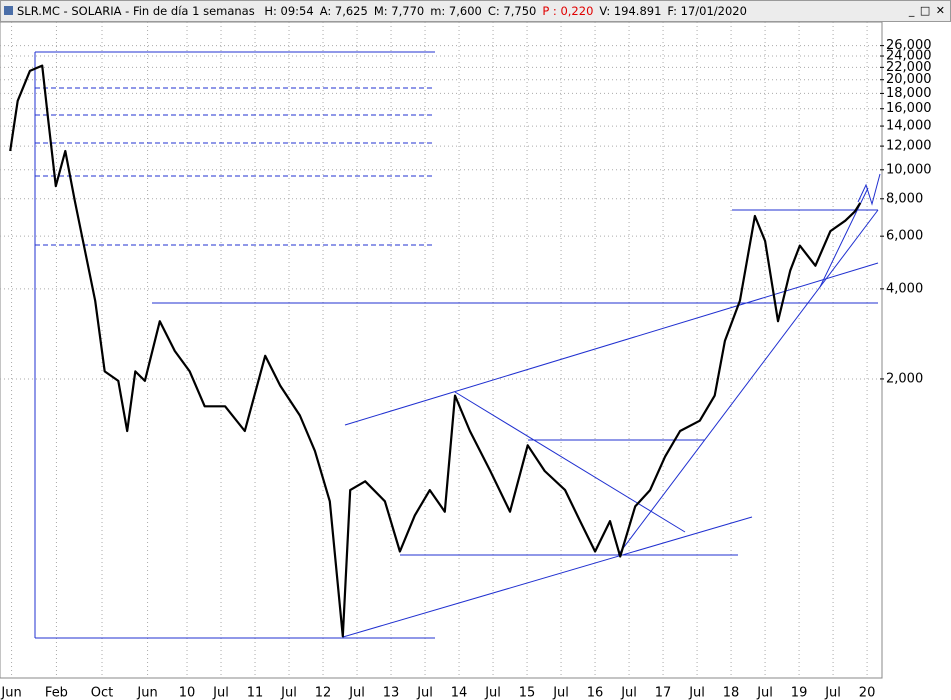 This screenshot has height=700, width=951. I want to click on y-tick-label: 10,000, so click(909, 169).